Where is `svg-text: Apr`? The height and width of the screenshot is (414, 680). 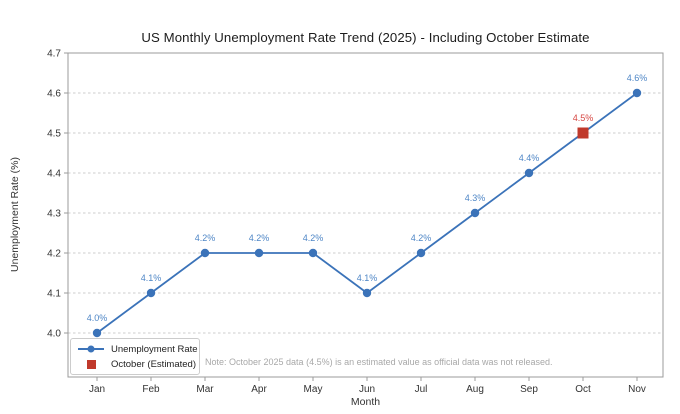 svg-text: Apr is located at coordinates (259, 389).